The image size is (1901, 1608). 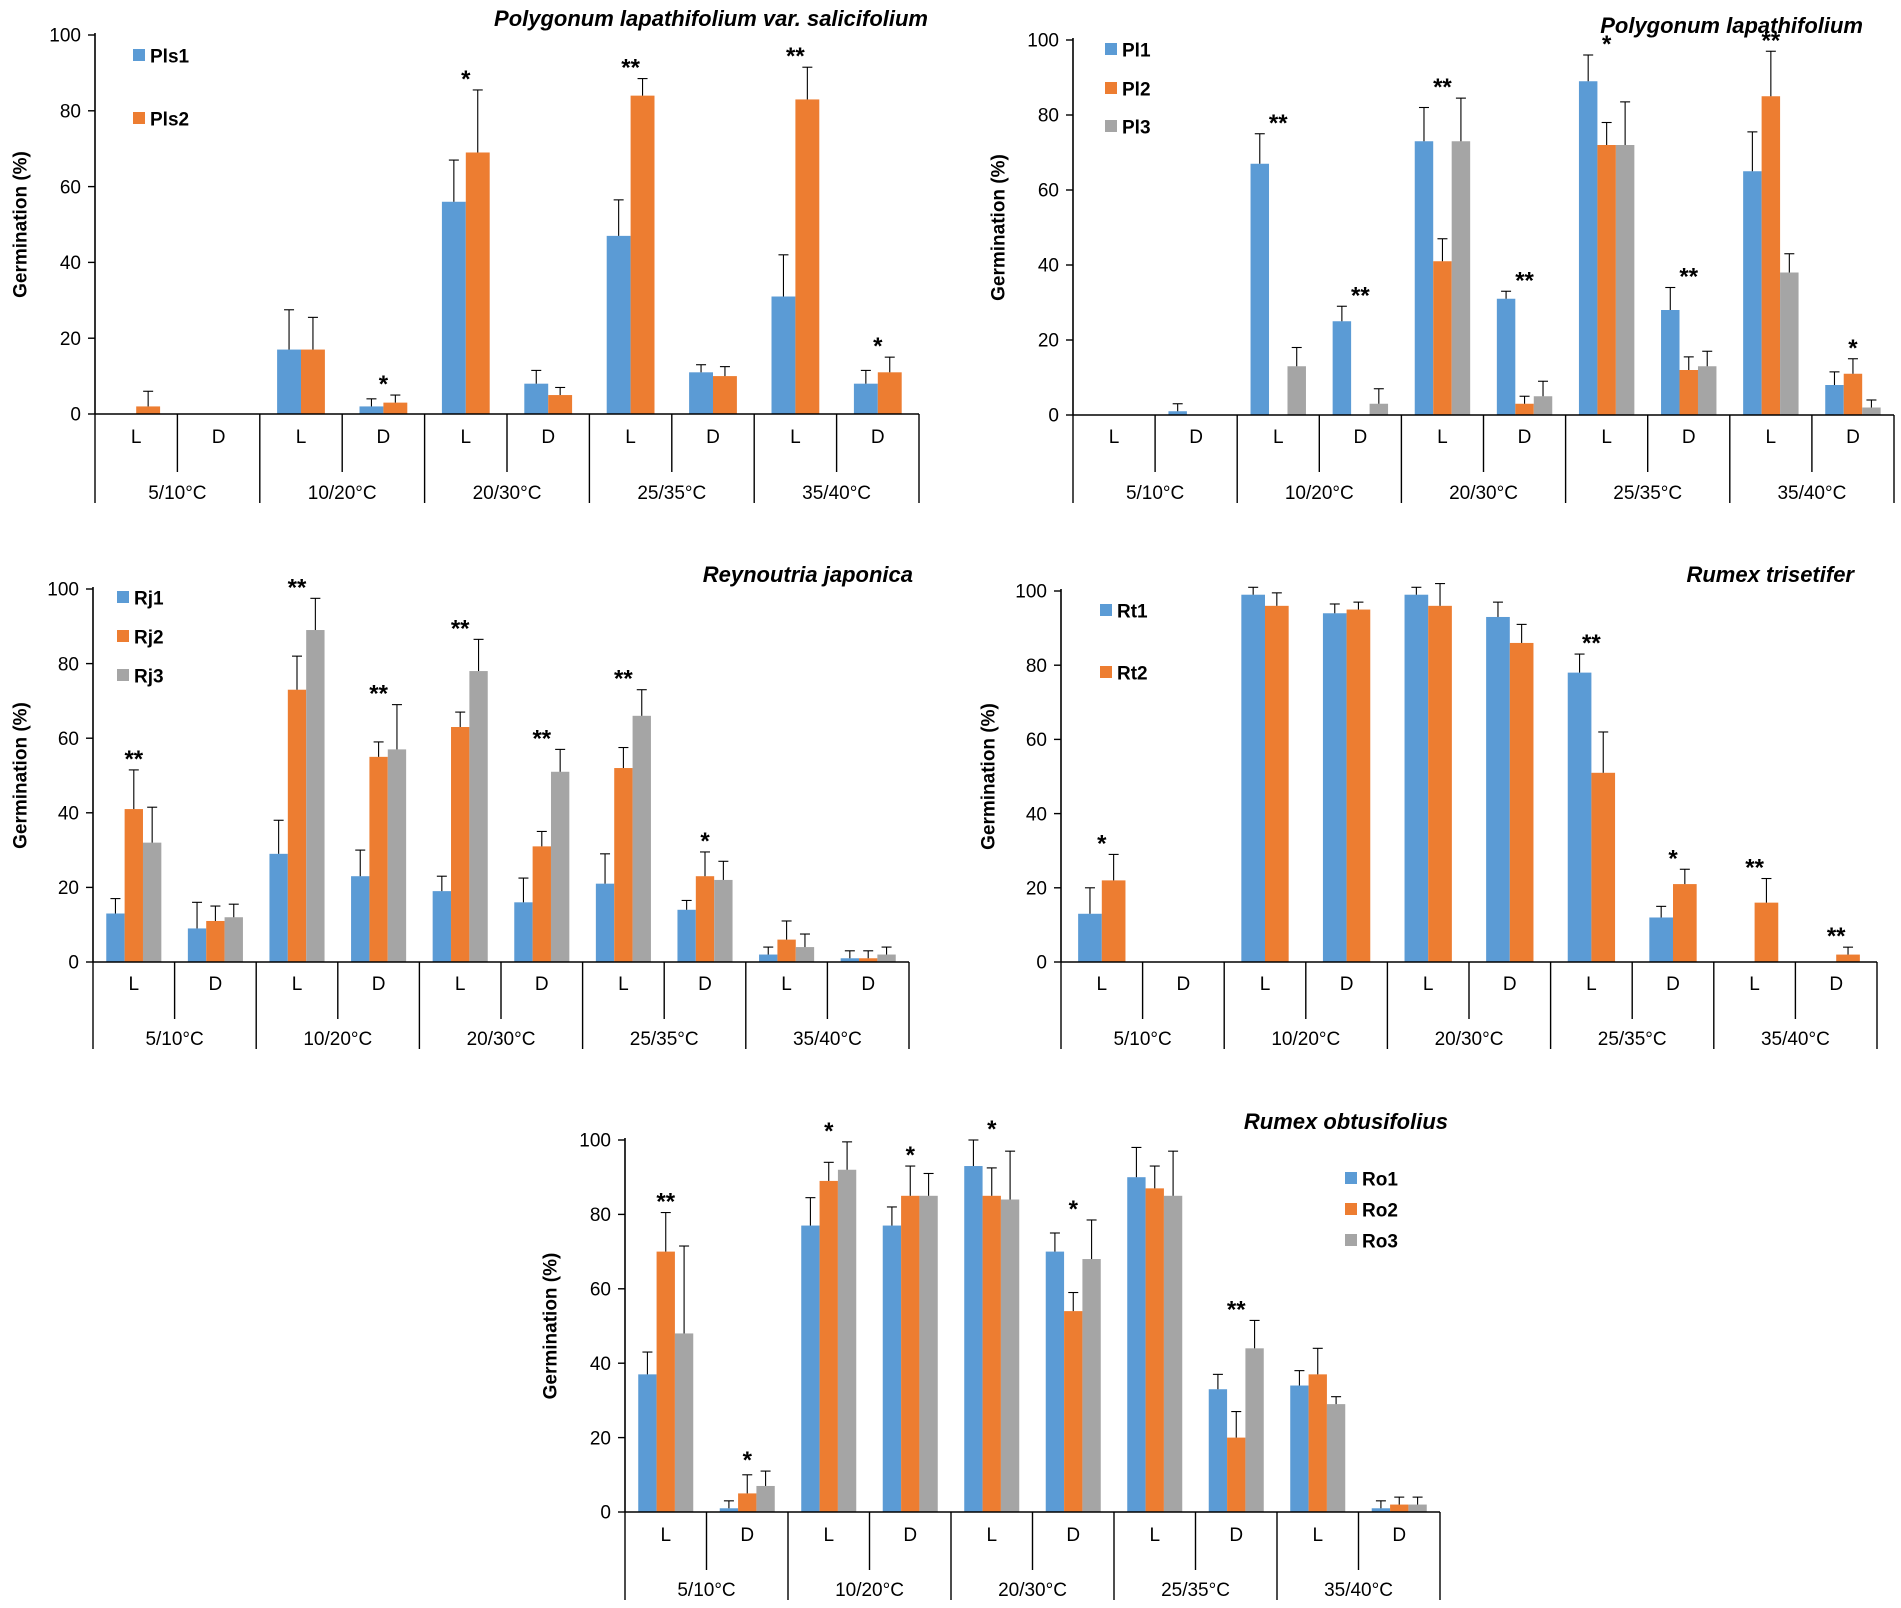 I want to click on legend-label-Pl1: Pl1, so click(x=1136, y=51).